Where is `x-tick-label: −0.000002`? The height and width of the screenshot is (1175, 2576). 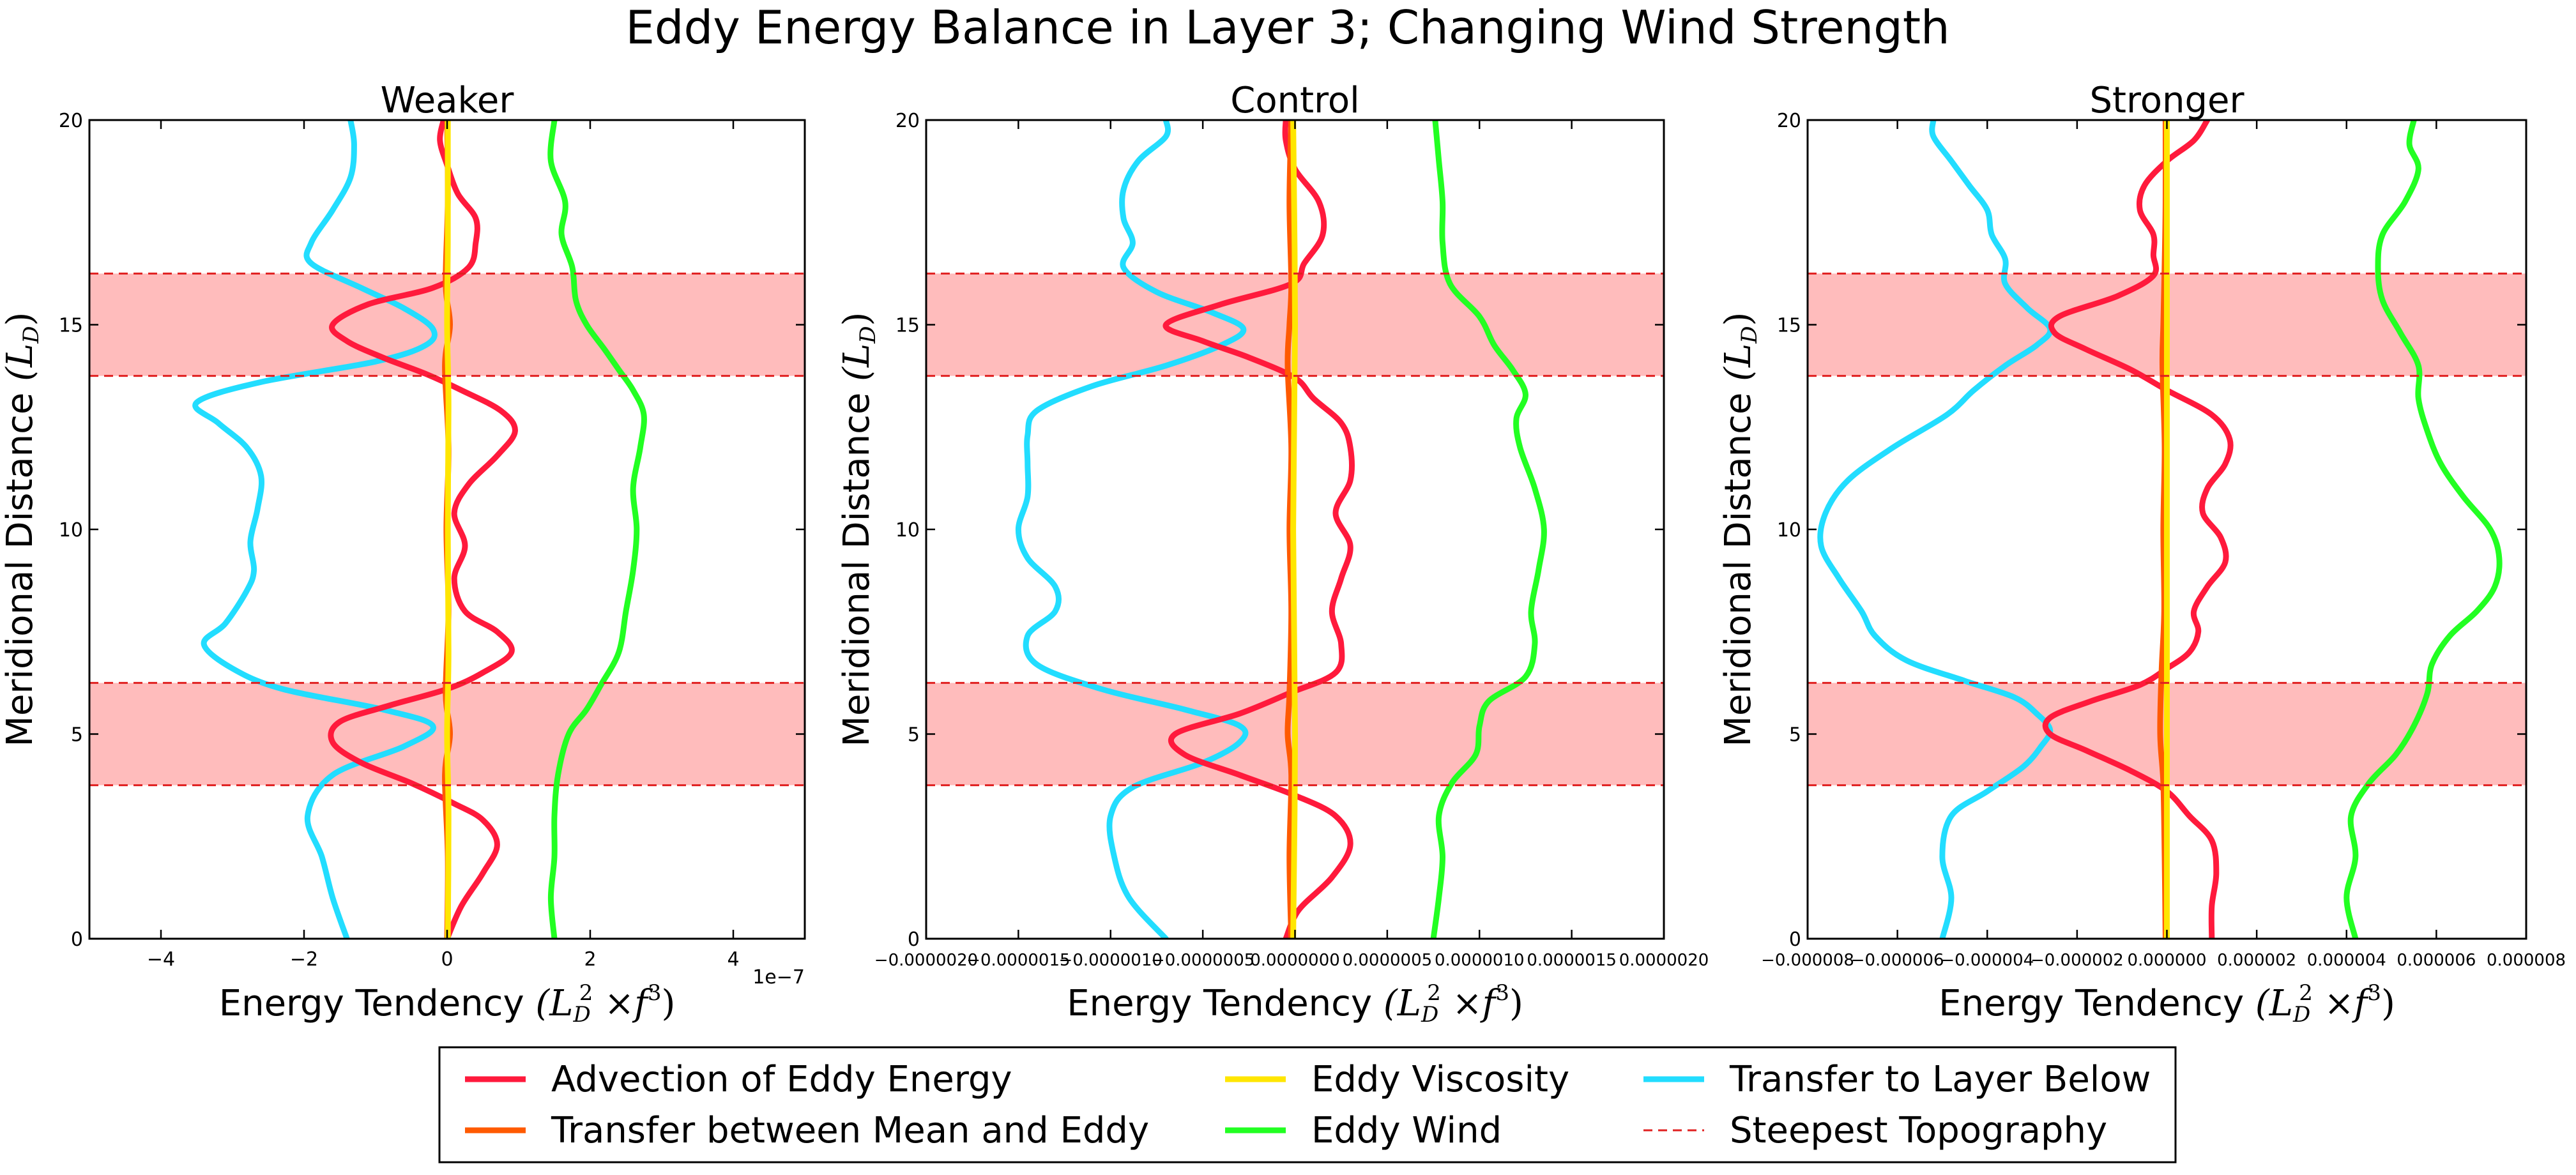
x-tick-label: −0.000002 is located at coordinates (2077, 960).